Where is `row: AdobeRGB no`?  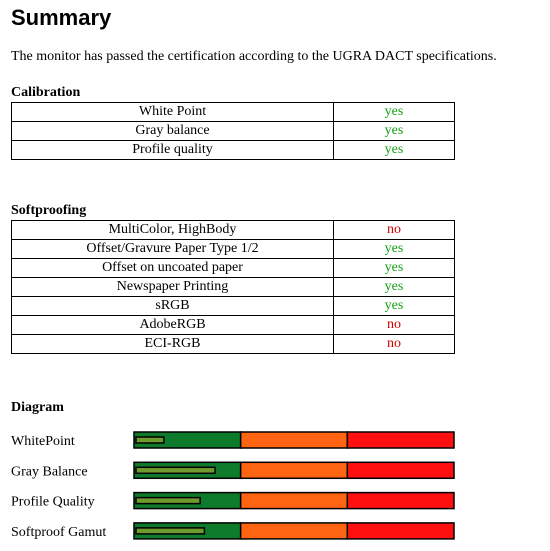 row: AdobeRGB no is located at coordinates (233, 325).